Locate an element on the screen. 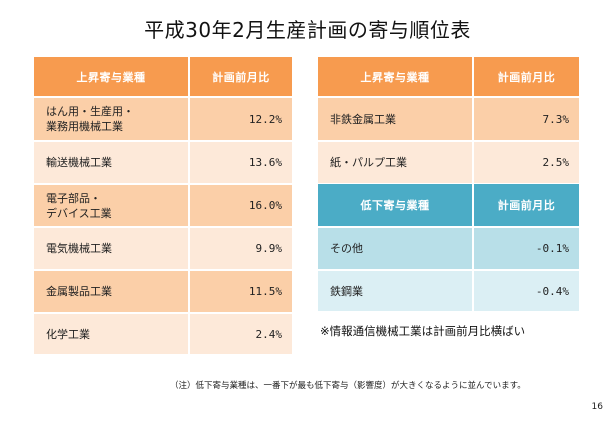 The height and width of the screenshot is (426, 615). table-row: はん用・生産用・ 業務用機械工業 12.2% is located at coordinates (164, 119).